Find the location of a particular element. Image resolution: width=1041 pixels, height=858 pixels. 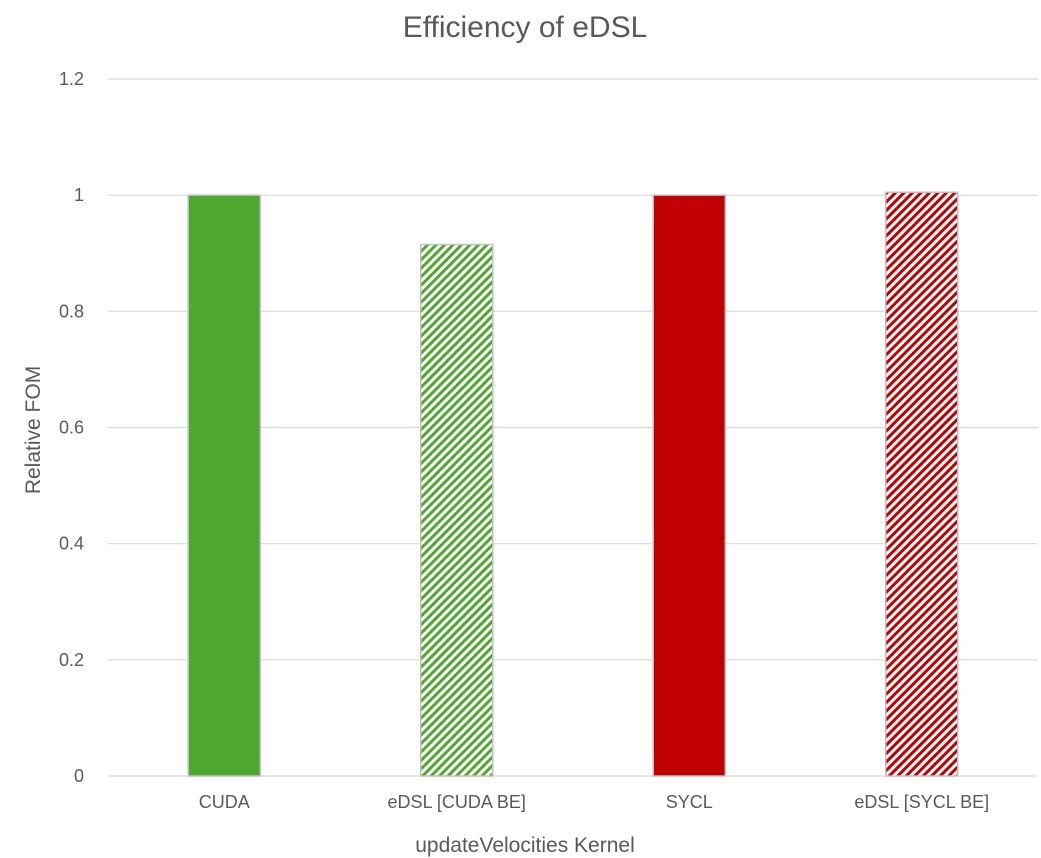

x-tick-label: SYCL is located at coordinates (689, 802).